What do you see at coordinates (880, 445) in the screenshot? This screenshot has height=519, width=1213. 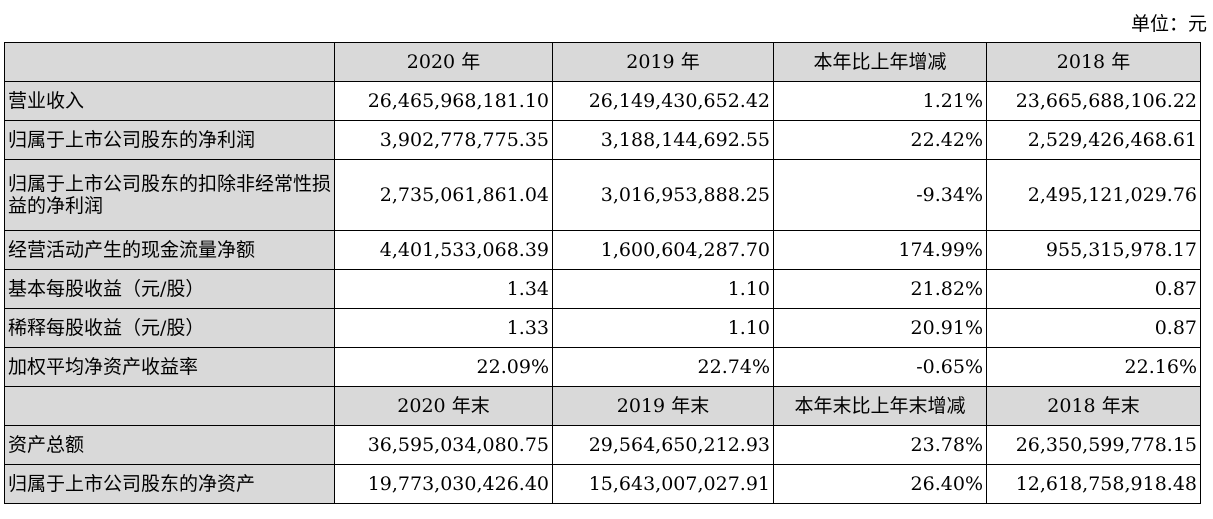 I see `value-change-end: 23.78%` at bounding box center [880, 445].